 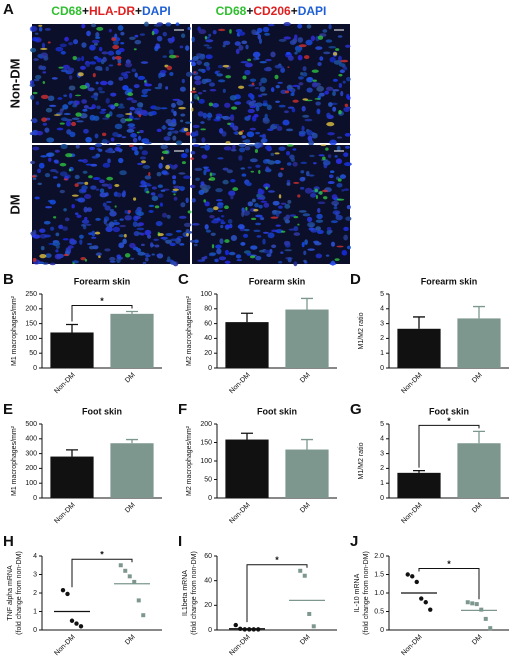 What do you see at coordinates (210, 498) in the screenshot?
I see `y-tick-label: 0` at bounding box center [210, 498].